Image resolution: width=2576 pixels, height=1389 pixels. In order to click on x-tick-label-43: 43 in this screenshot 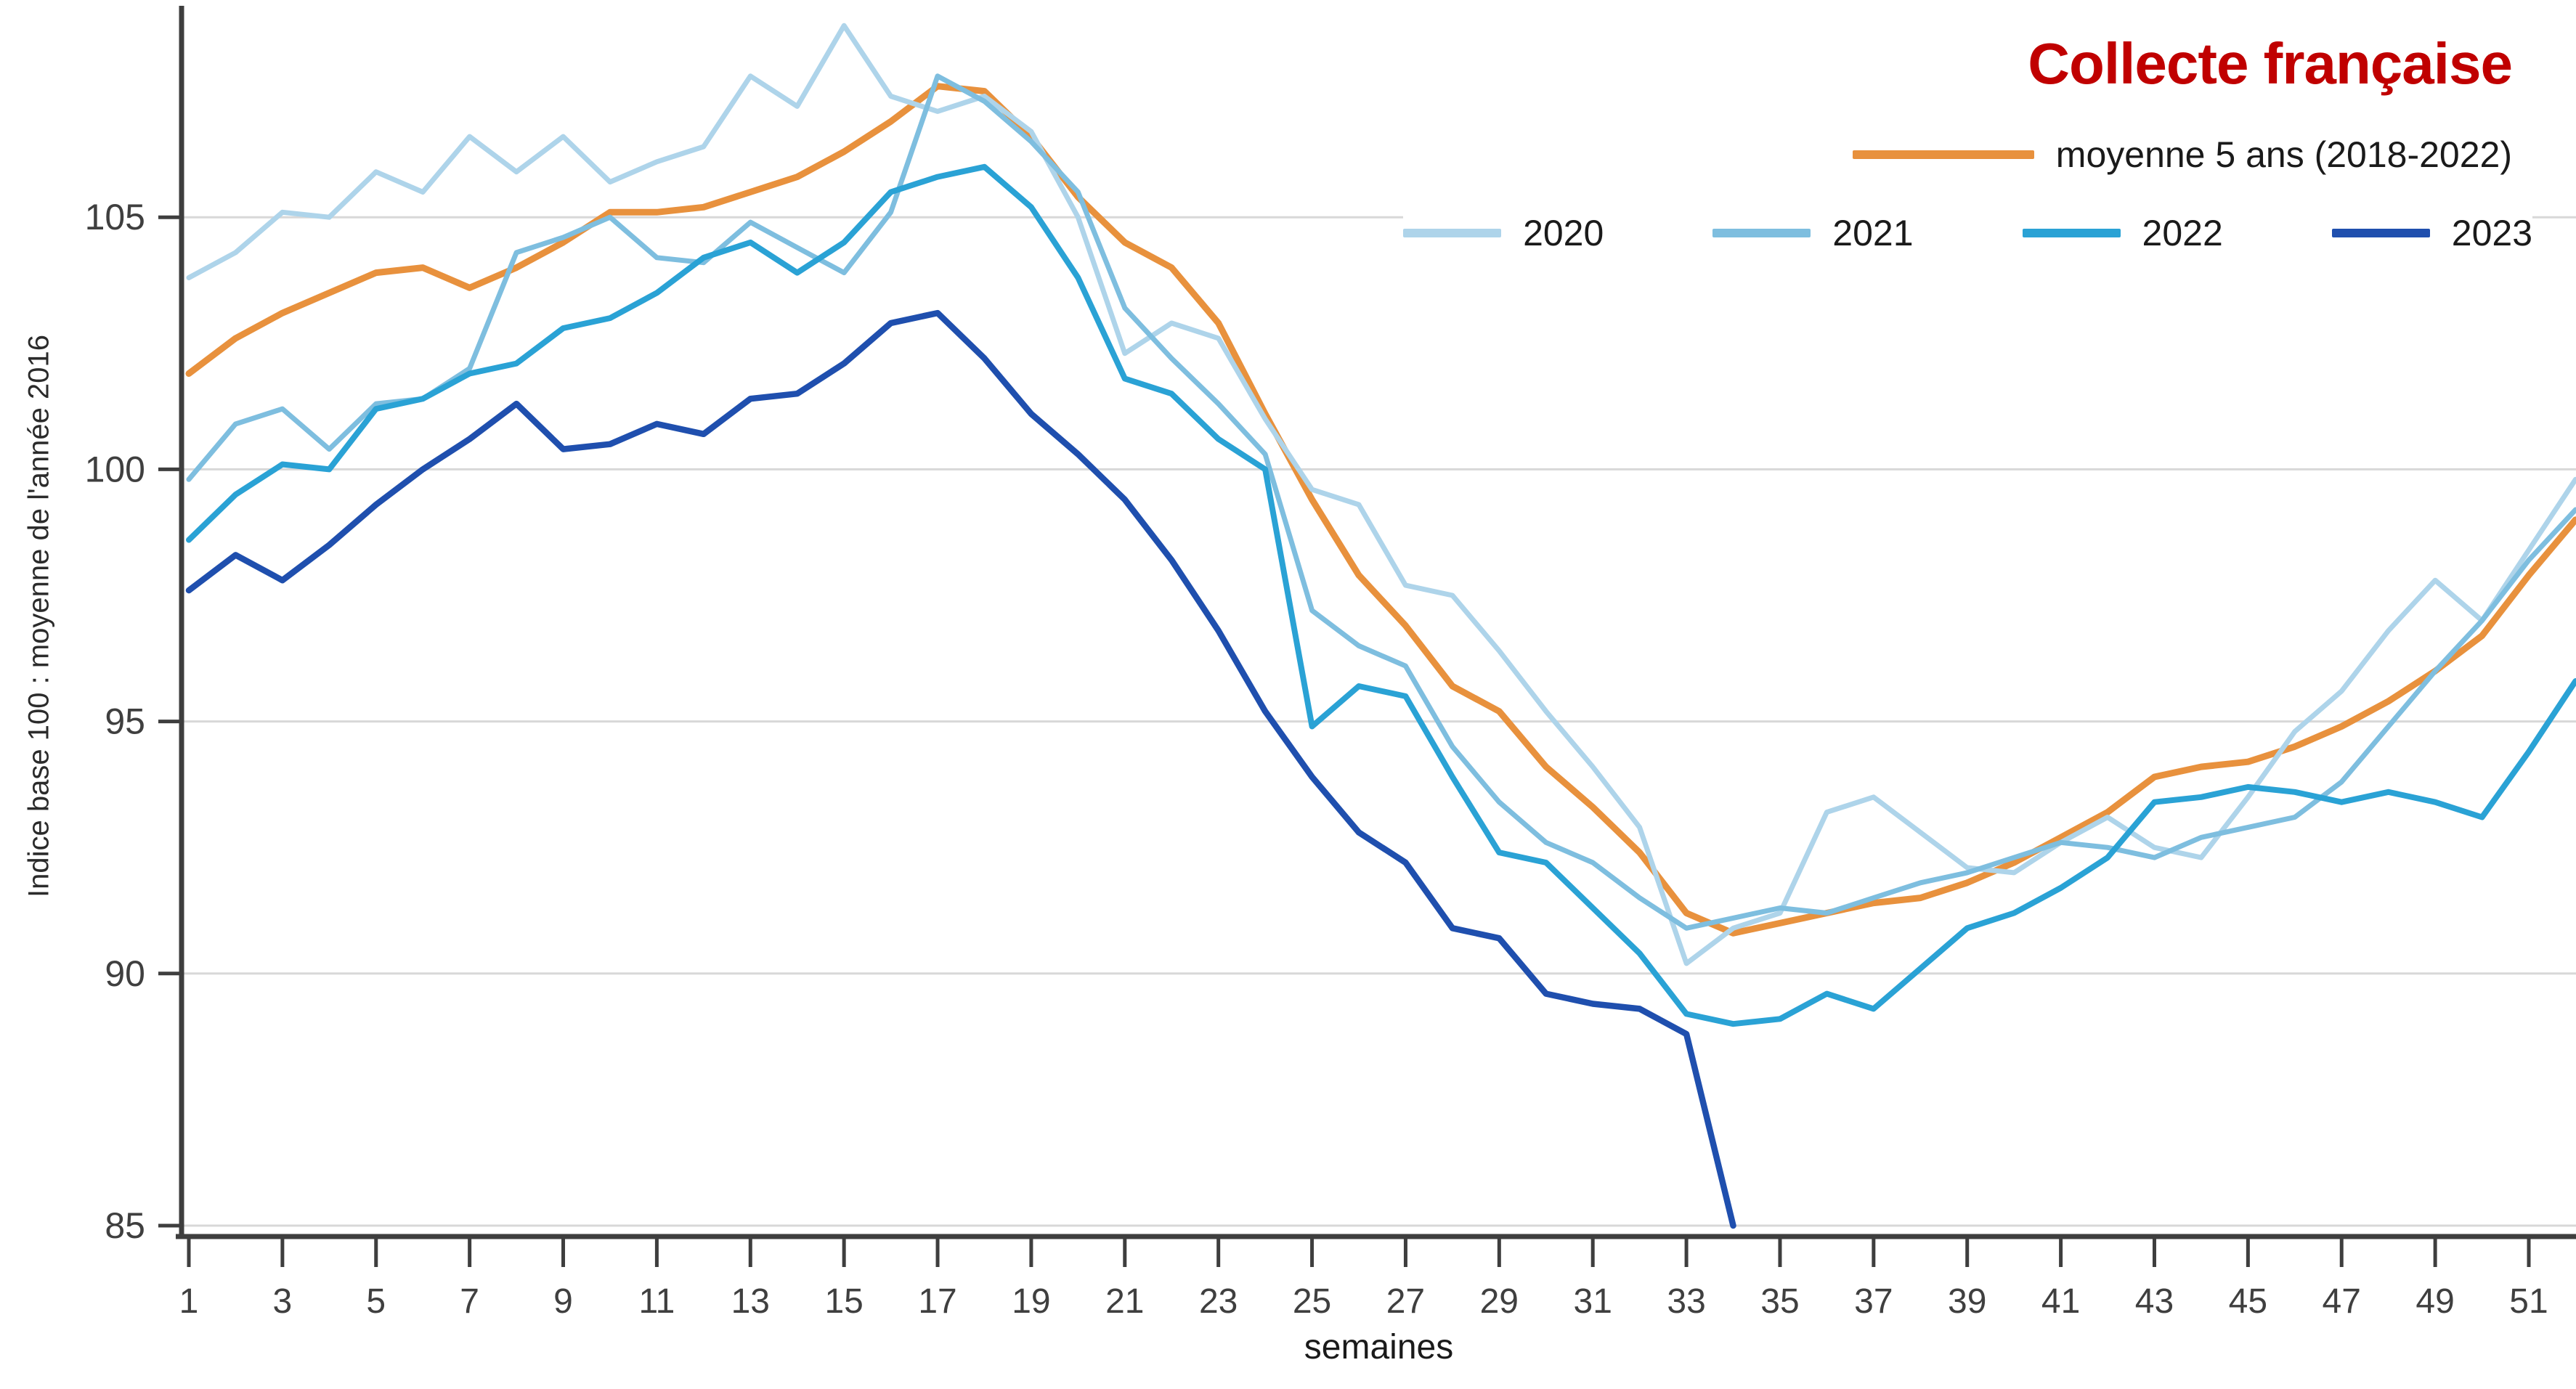, I will do `click(2154, 1301)`.